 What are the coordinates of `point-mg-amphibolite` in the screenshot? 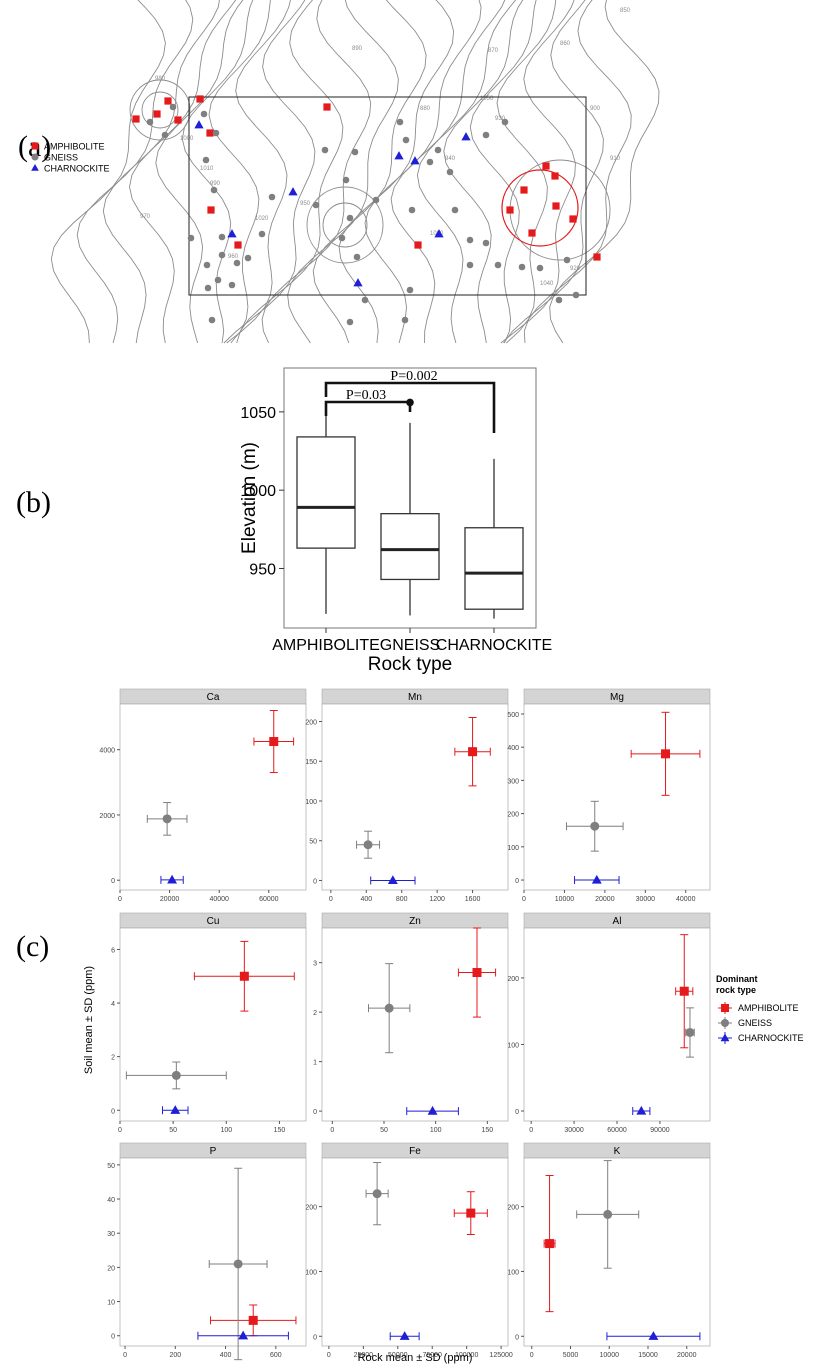 It's located at (666, 754).